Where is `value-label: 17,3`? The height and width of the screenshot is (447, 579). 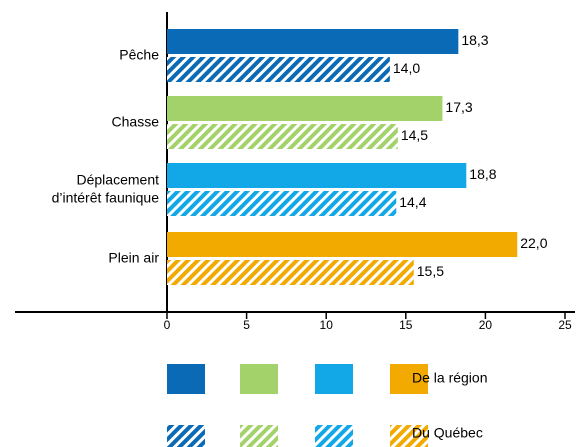
value-label: 17,3 is located at coordinates (458, 107).